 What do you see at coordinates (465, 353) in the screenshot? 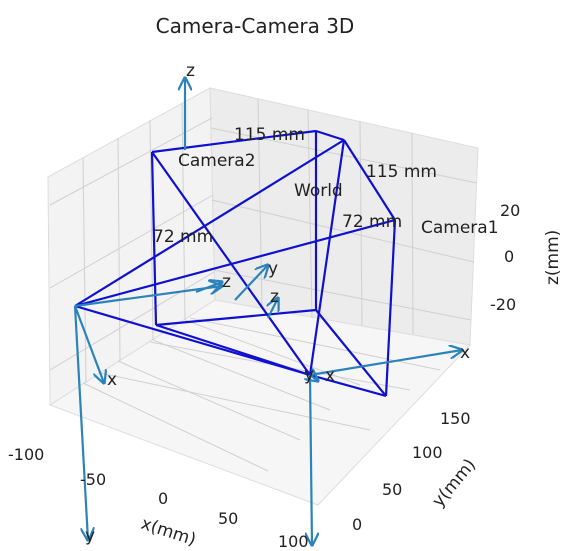
I see `camera1-x-label: x` at bounding box center [465, 353].